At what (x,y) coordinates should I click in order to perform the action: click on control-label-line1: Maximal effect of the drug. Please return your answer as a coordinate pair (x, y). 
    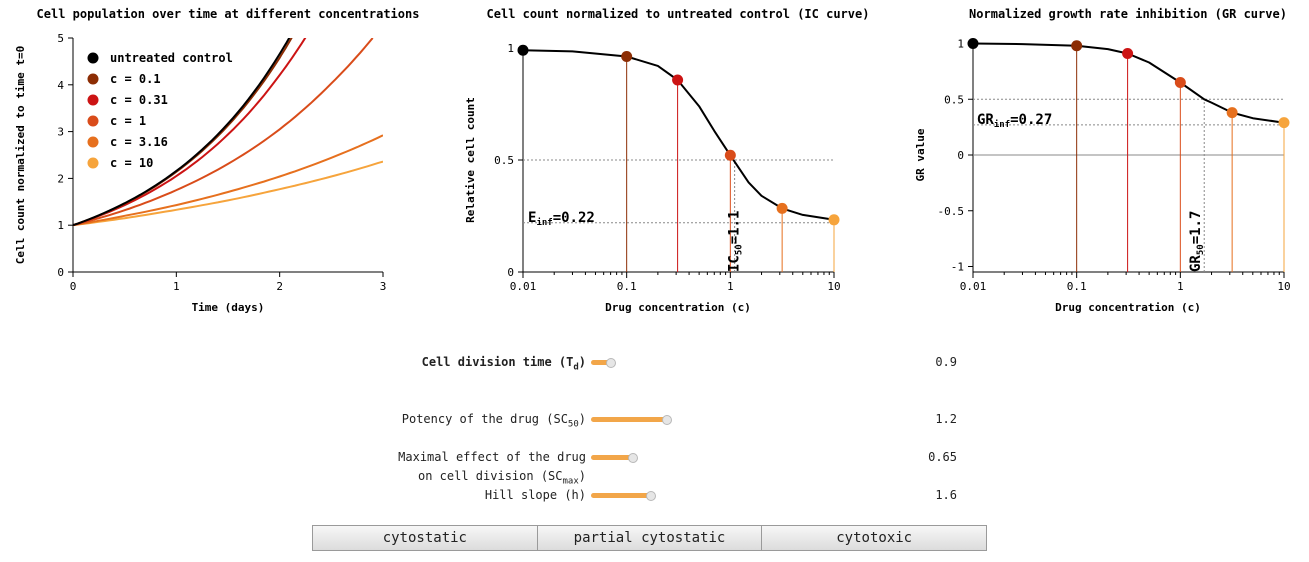
    Looking at the image, I should click on (492, 457).